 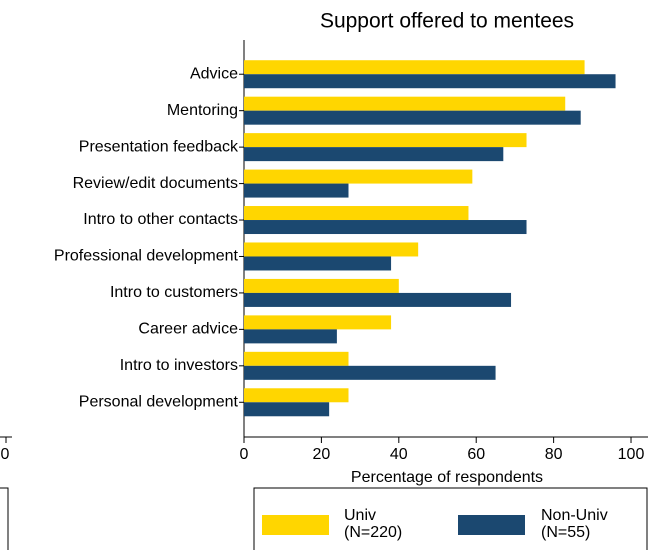 What do you see at coordinates (476, 454) in the screenshot?
I see `x-tick-label: 60` at bounding box center [476, 454].